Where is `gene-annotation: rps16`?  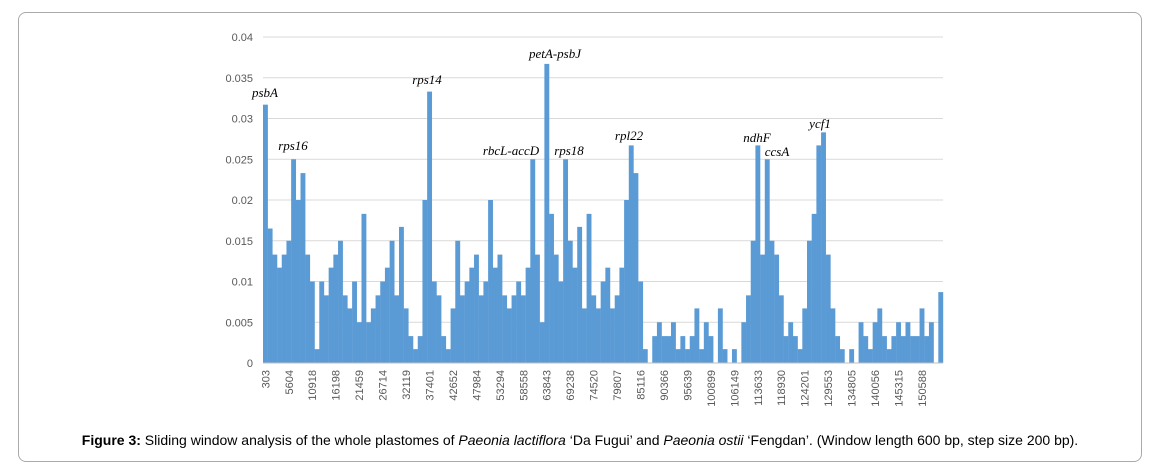 gene-annotation: rps16 is located at coordinates (293, 145).